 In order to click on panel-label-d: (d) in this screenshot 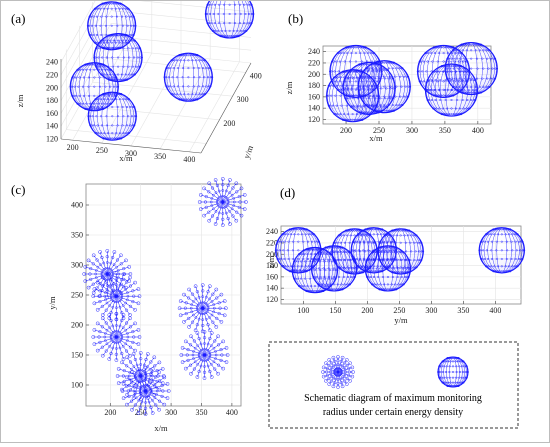, I will do `click(287, 192)`.